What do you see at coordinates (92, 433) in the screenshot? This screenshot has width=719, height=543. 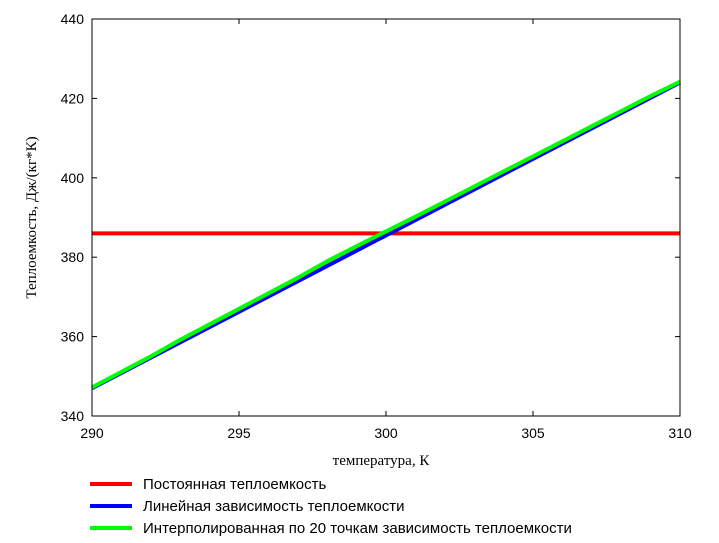 I see `x-tick-label: 290` at bounding box center [92, 433].